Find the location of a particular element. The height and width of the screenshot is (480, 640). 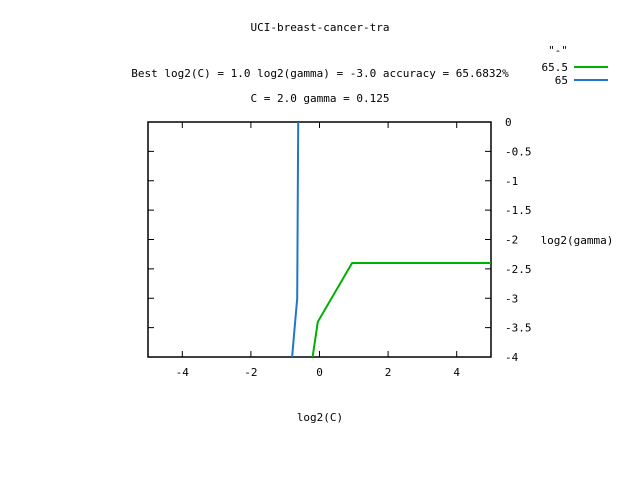

x-tick-label: 0 is located at coordinates (319, 372).